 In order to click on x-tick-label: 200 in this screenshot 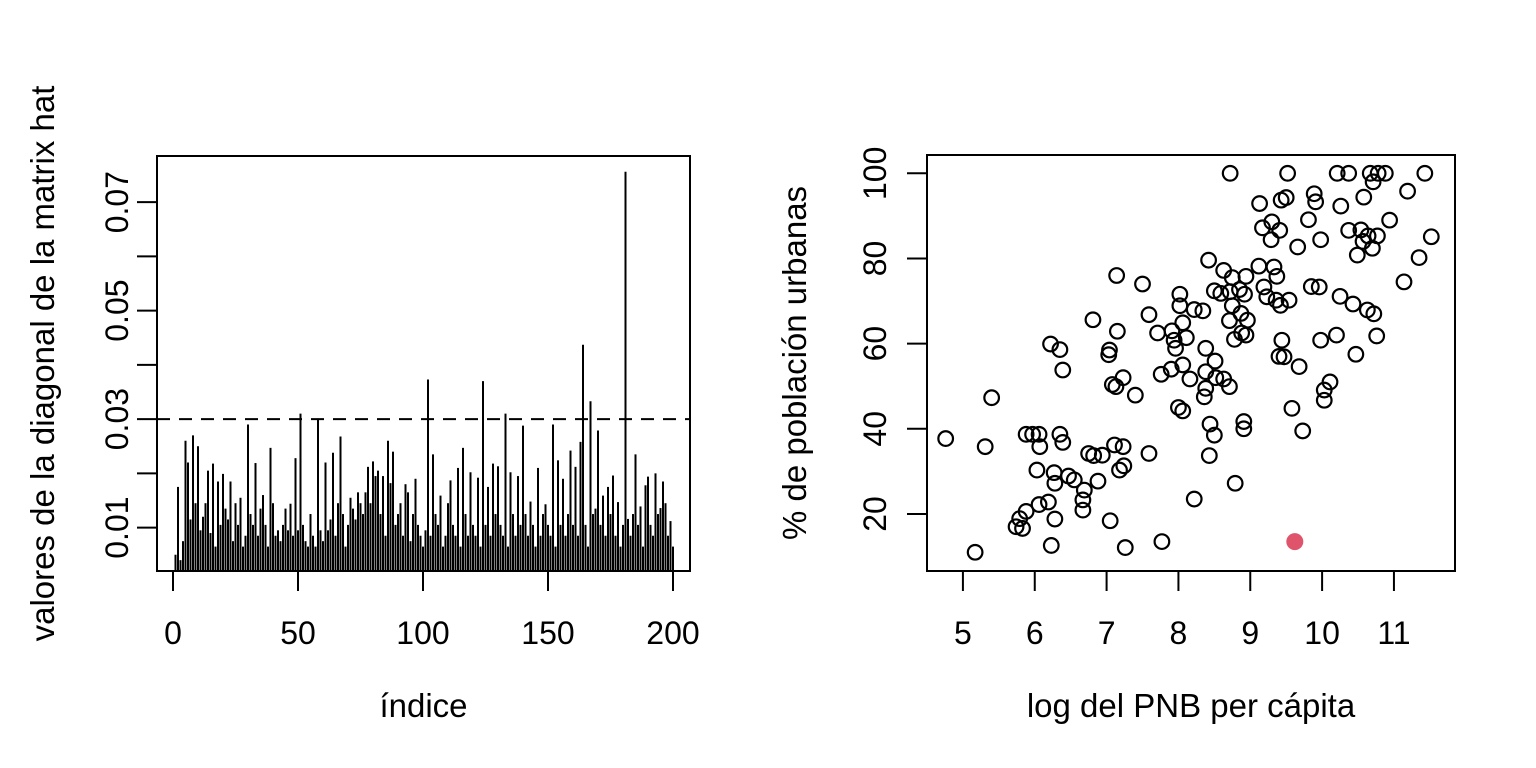, I will do `click(672, 633)`.